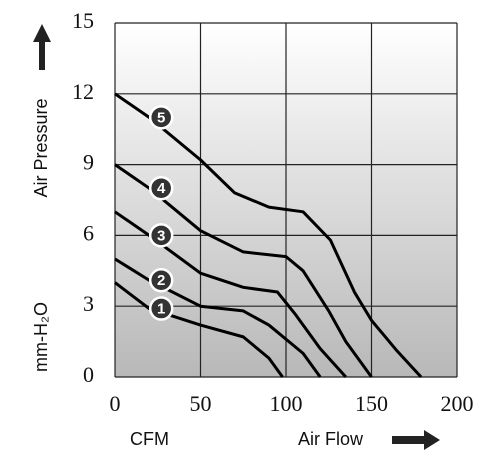 The image size is (500, 462). What do you see at coordinates (83, 20) in the screenshot?
I see `y-tick-label: 15` at bounding box center [83, 20].